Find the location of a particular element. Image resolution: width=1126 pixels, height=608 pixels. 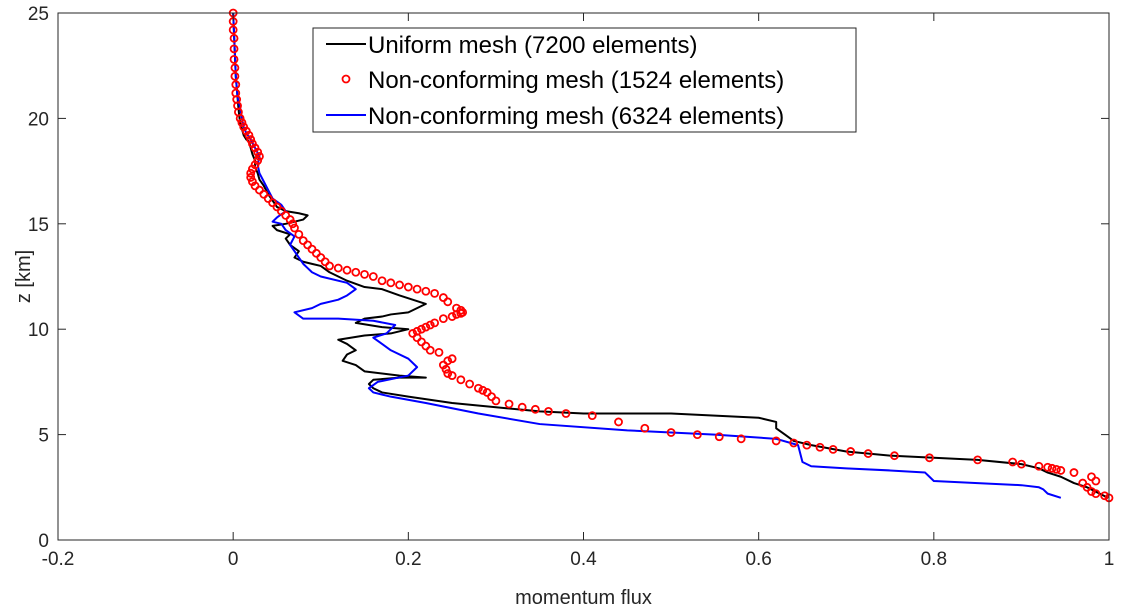

legend-box is located at coordinates (584, 80).